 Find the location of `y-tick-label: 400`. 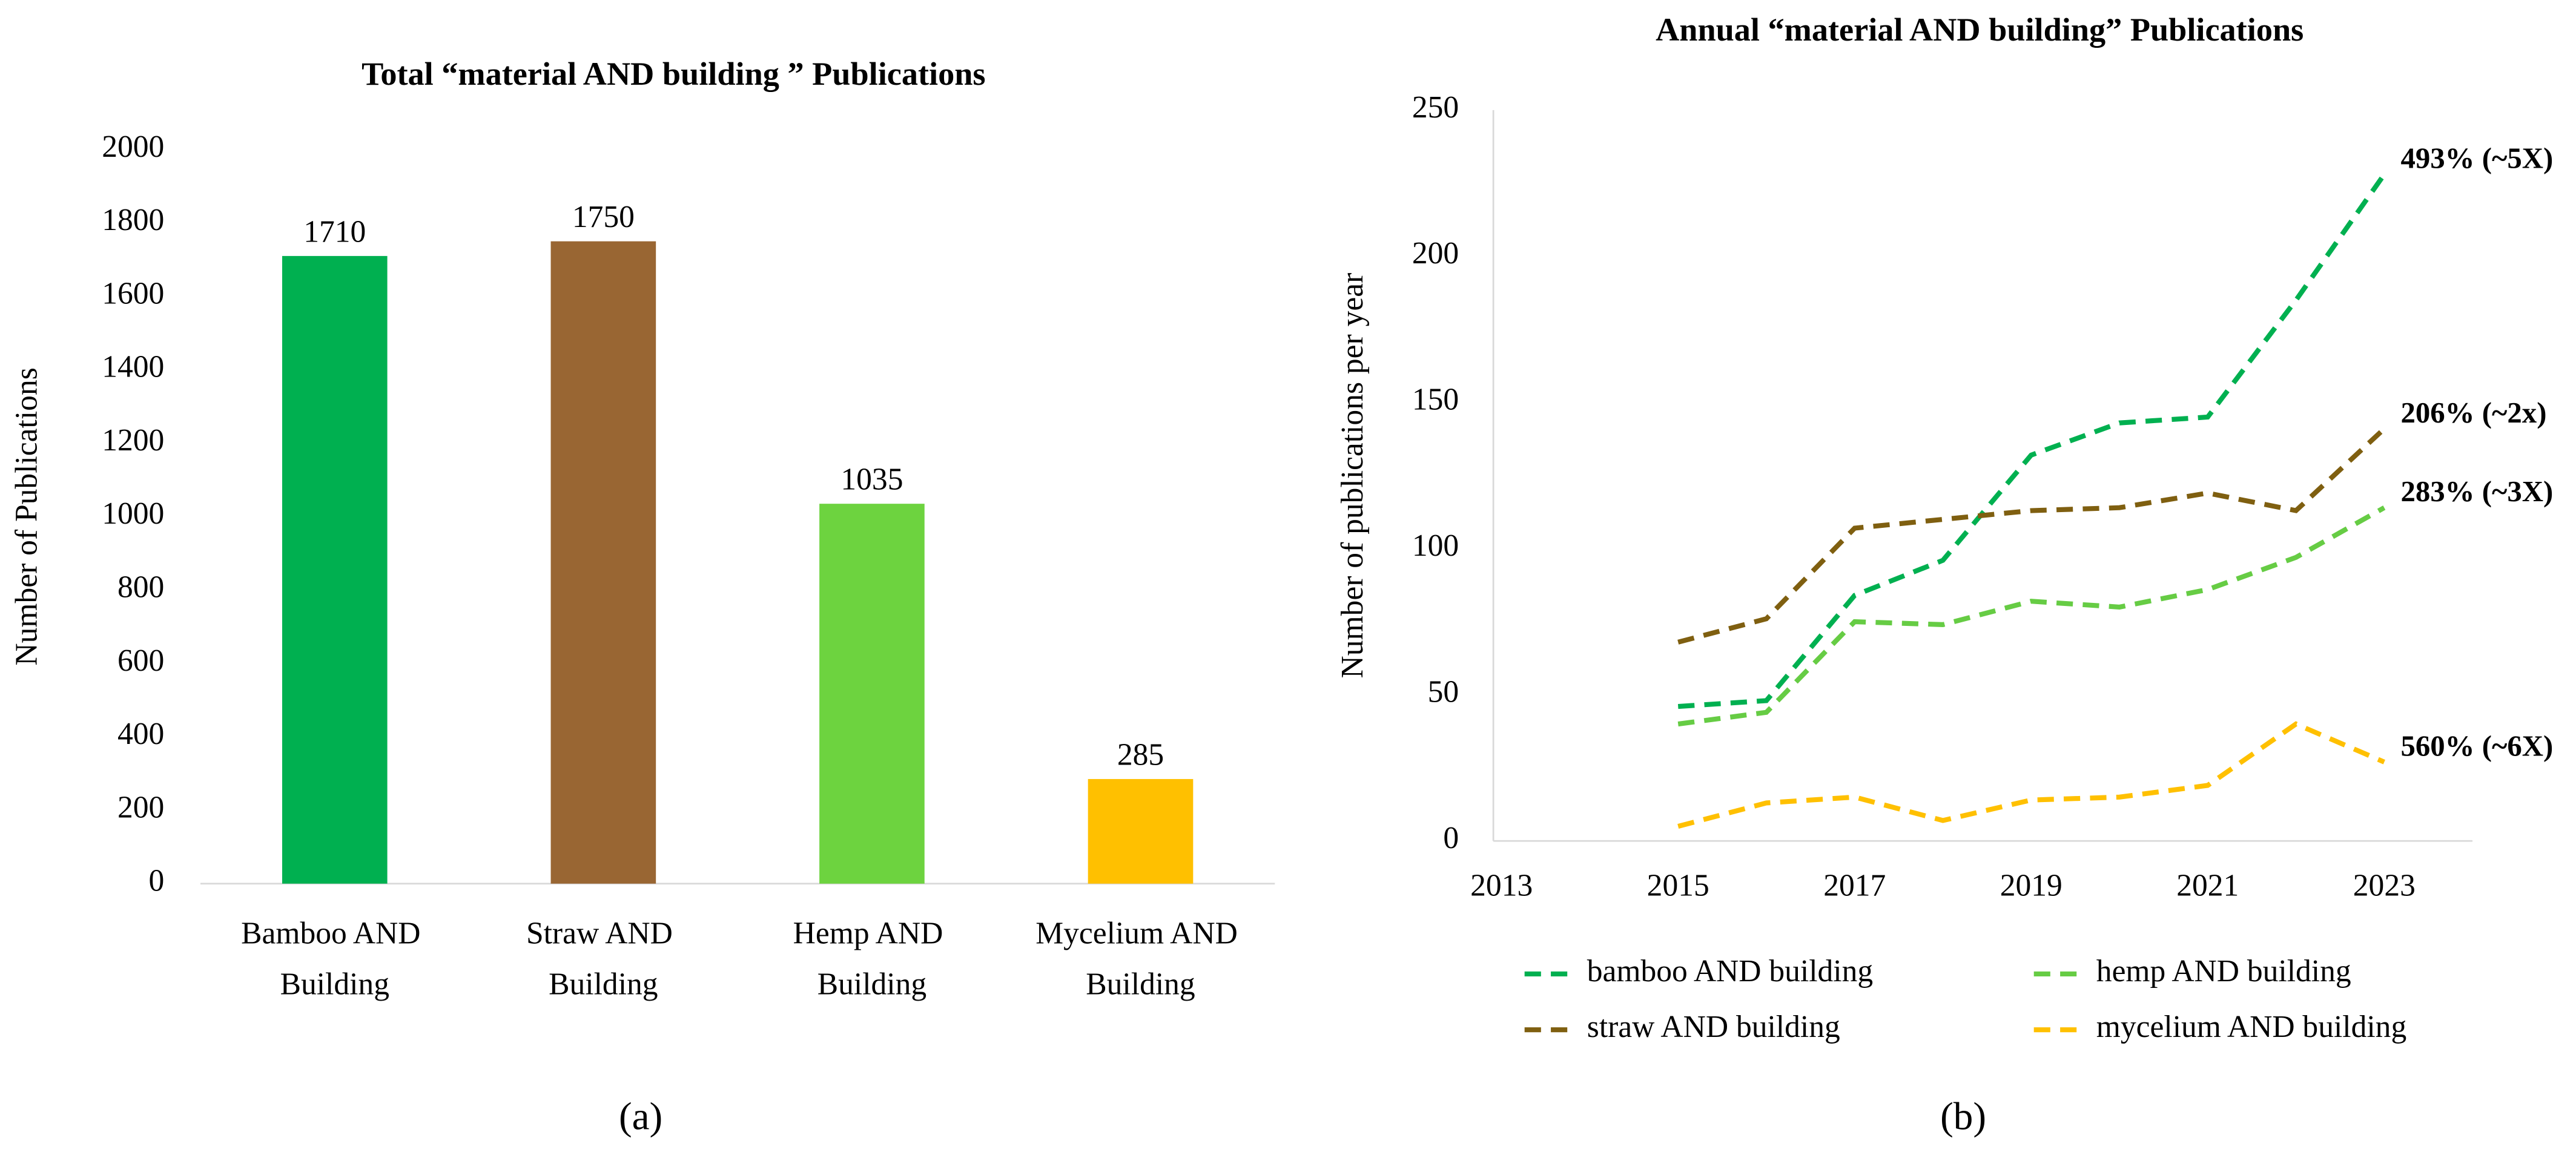

y-tick-label: 400 is located at coordinates (140, 734).